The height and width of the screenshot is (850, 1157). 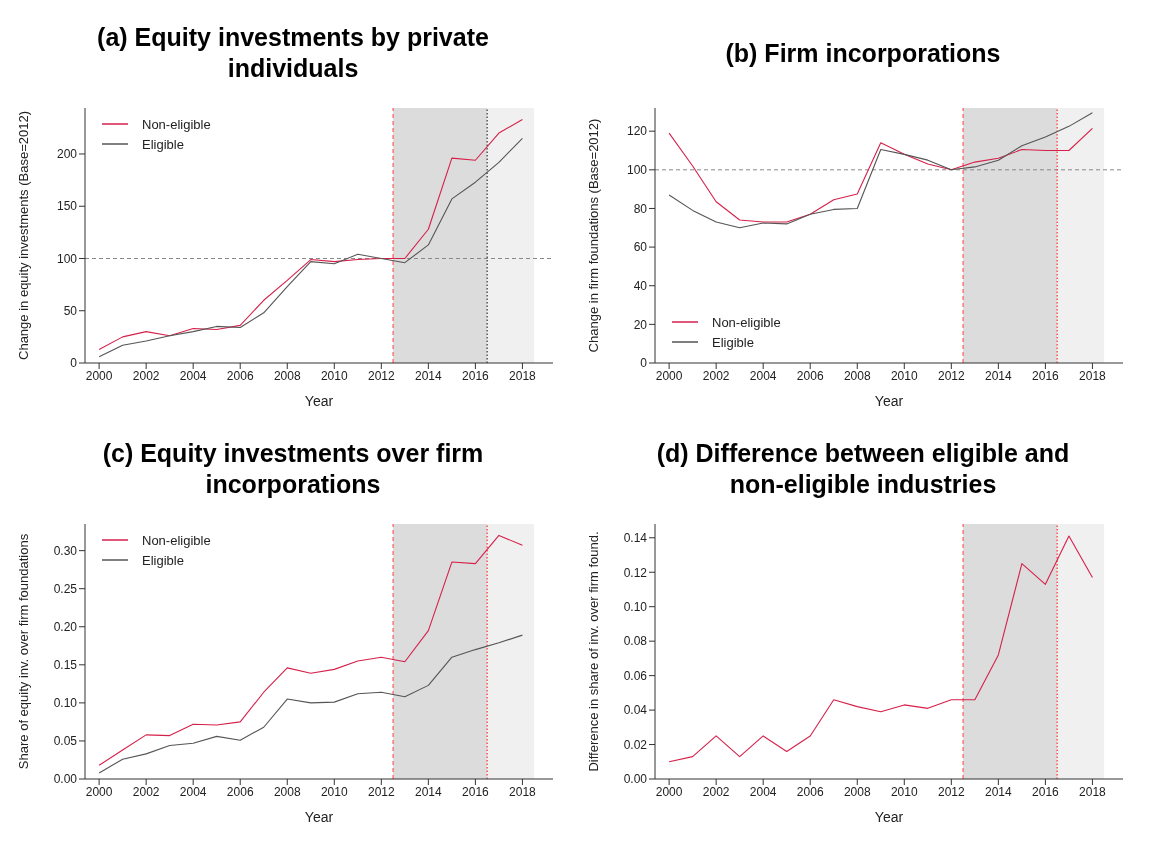 What do you see at coordinates (23, 235) in the screenshot?
I see `y-axis-title: Change in equity investments (Base=2012)` at bounding box center [23, 235].